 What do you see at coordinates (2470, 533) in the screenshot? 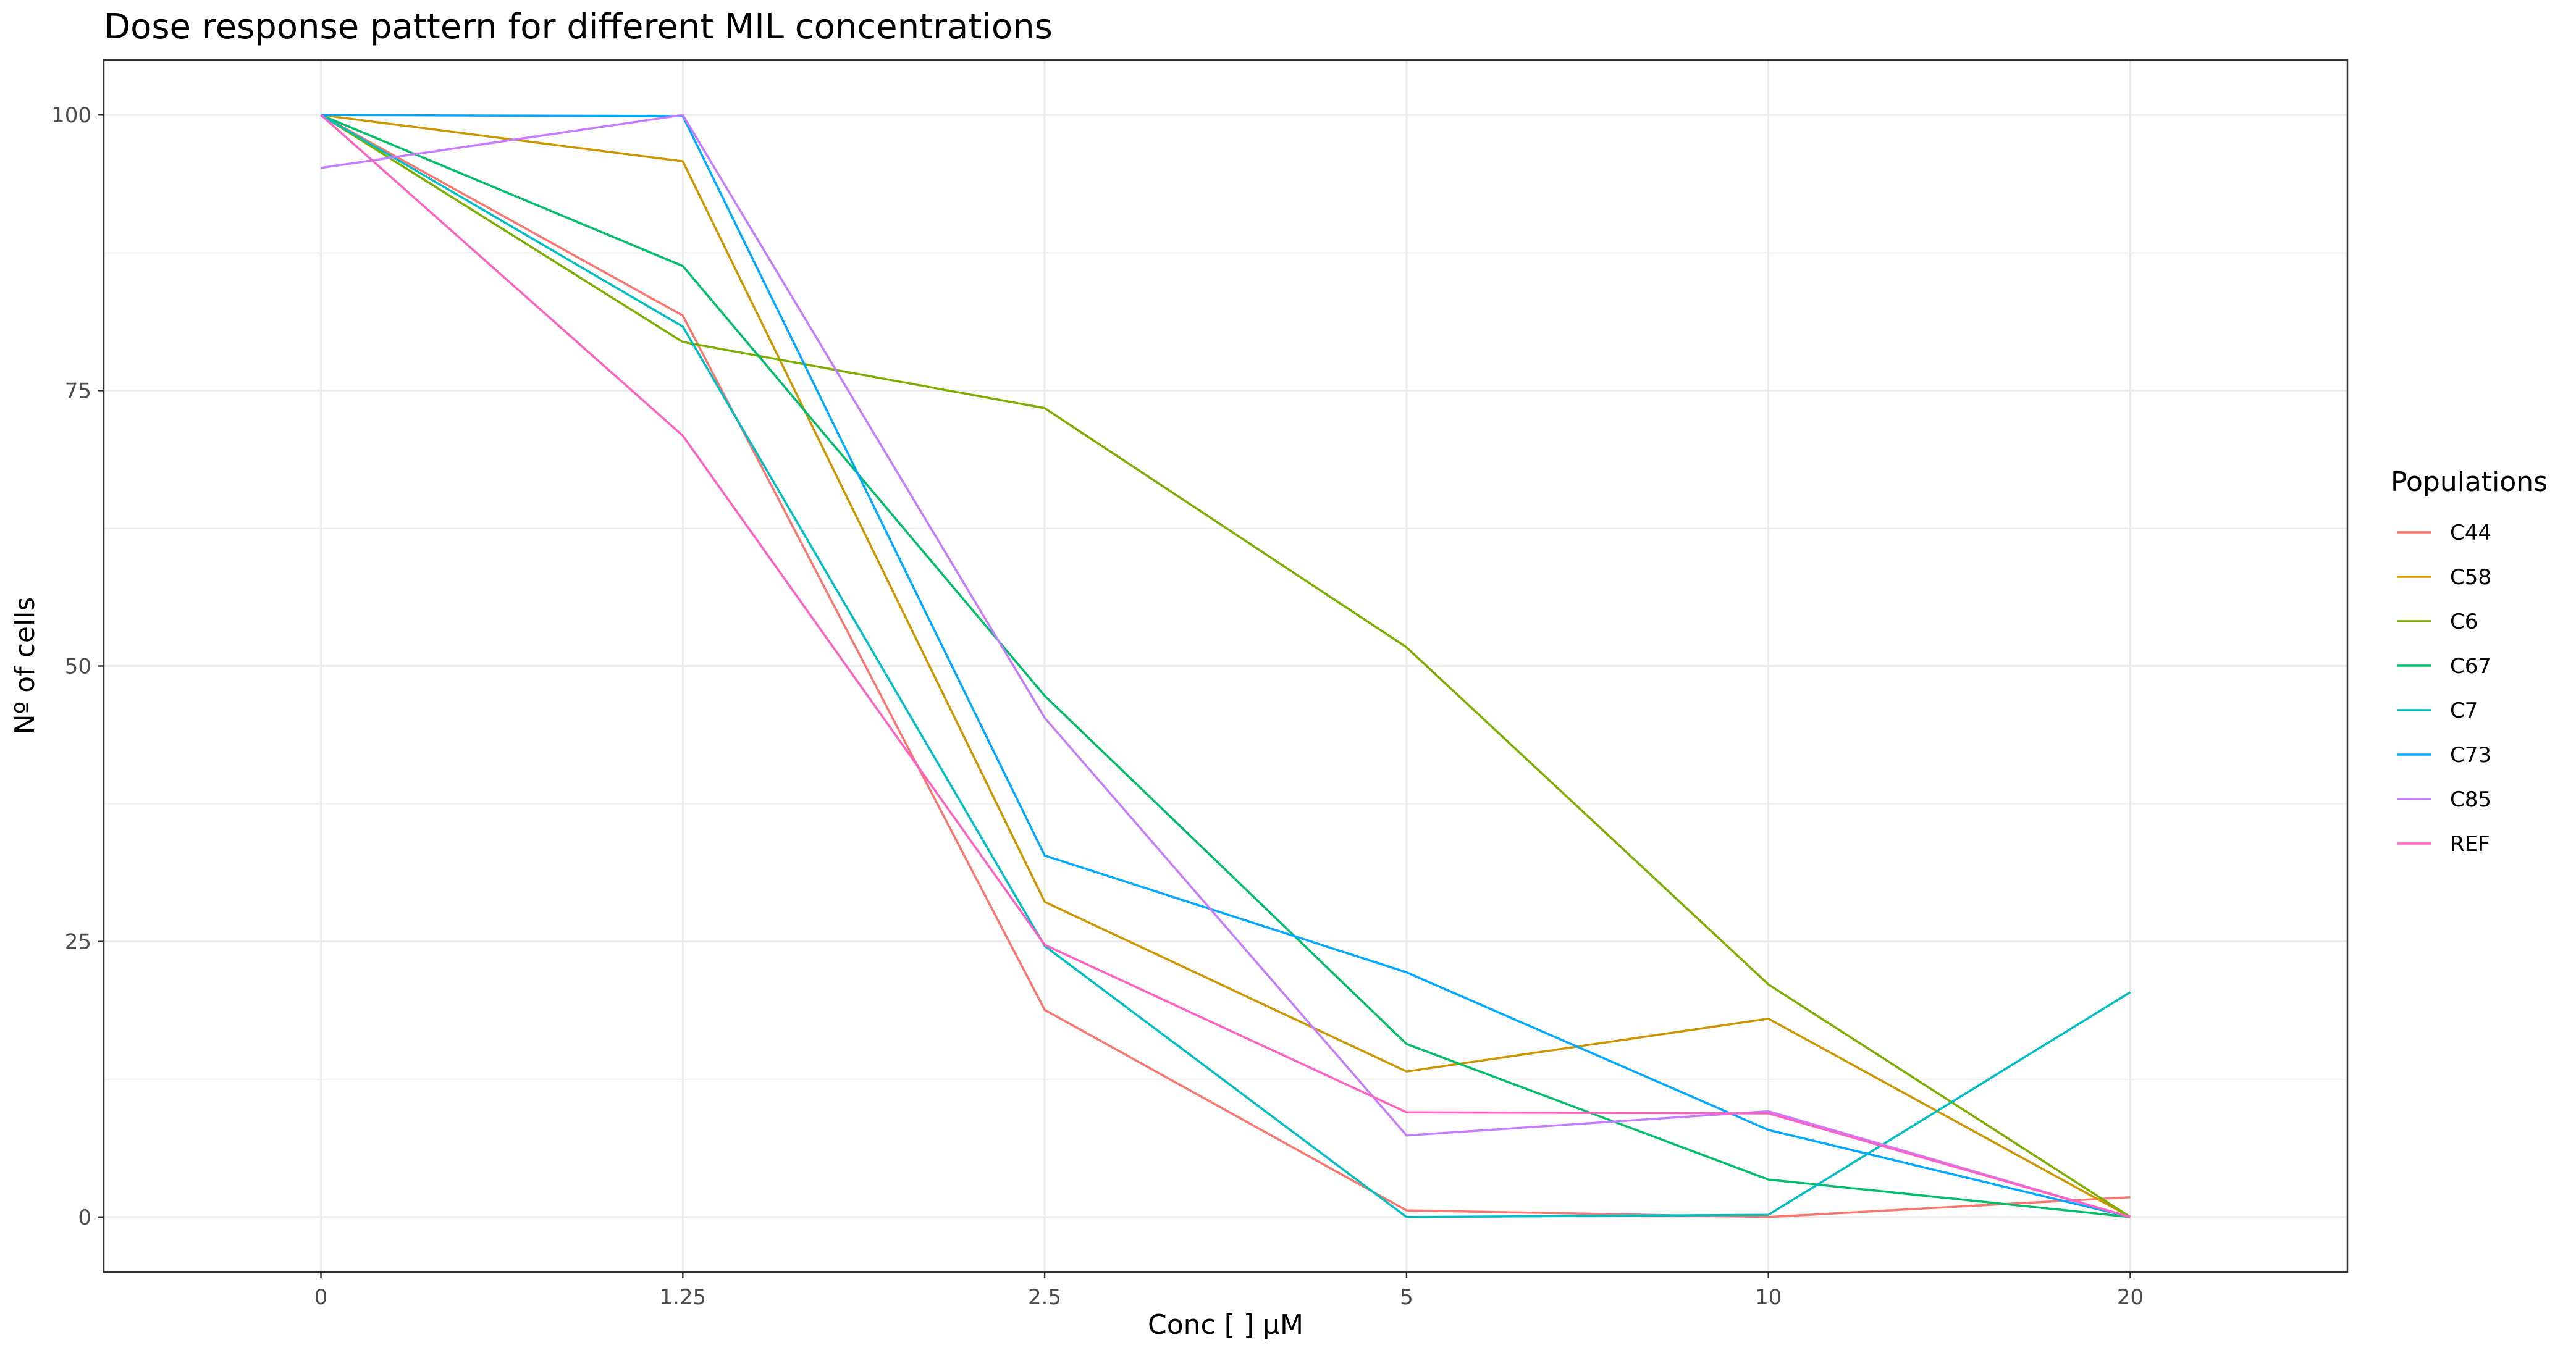
I see `legend-label: C44` at bounding box center [2470, 533].